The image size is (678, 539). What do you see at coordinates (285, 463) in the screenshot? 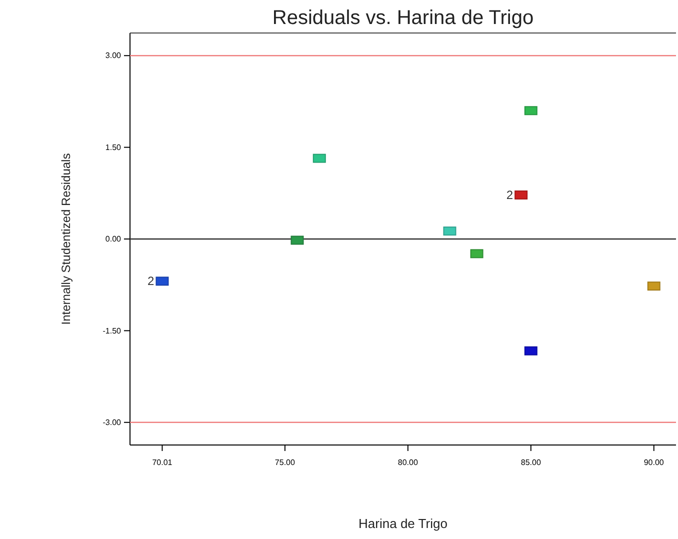
I see `x-tick-label: 75.00` at bounding box center [285, 463].